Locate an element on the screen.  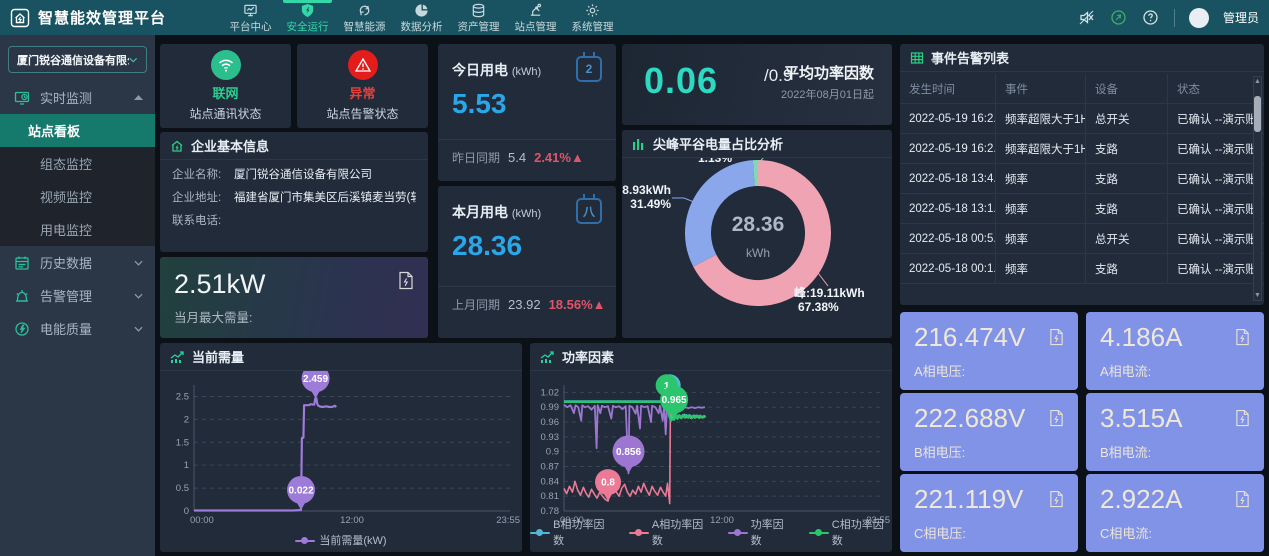
warning-icon is located at coordinates (362, 65).